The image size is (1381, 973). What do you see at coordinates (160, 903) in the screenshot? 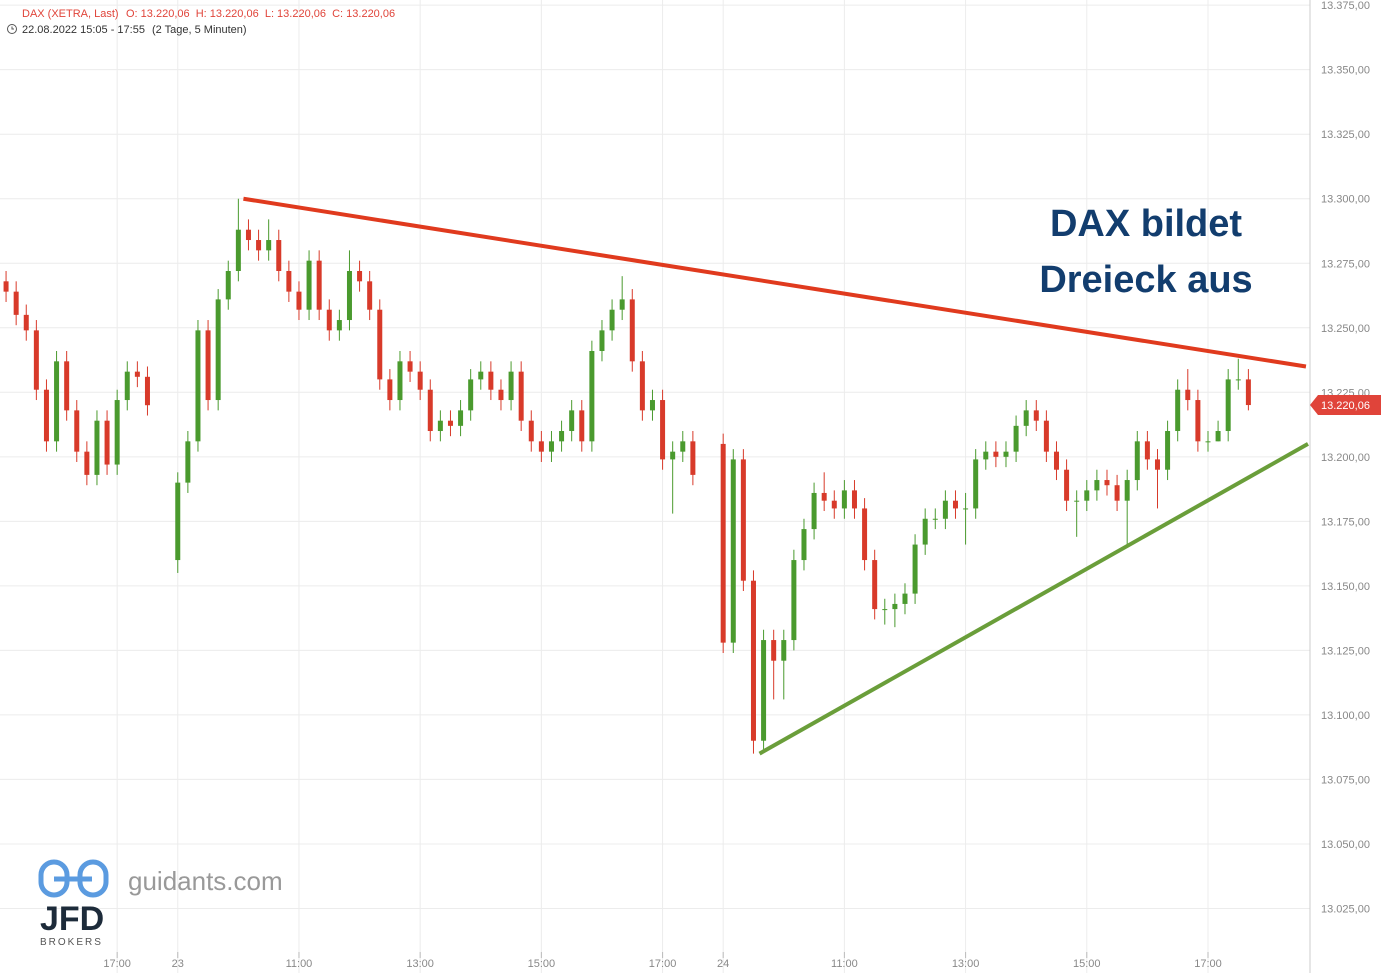
I see `logo: JFD BROKERS guidants.com` at bounding box center [160, 903].